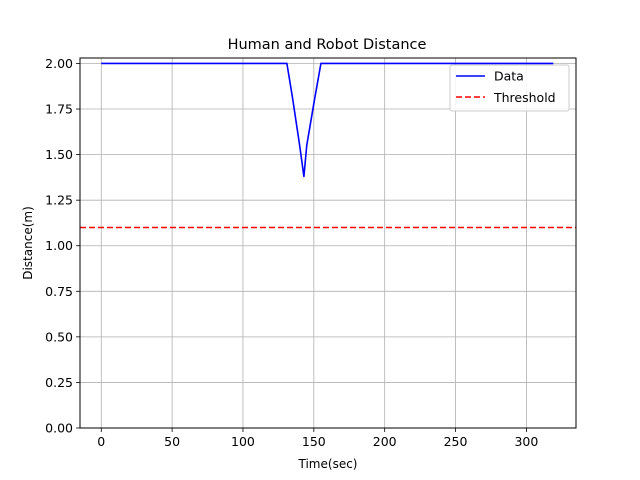 This screenshot has height=480, width=640. Describe the element at coordinates (59, 336) in the screenshot. I see `y-tick-label: 0.50` at that location.